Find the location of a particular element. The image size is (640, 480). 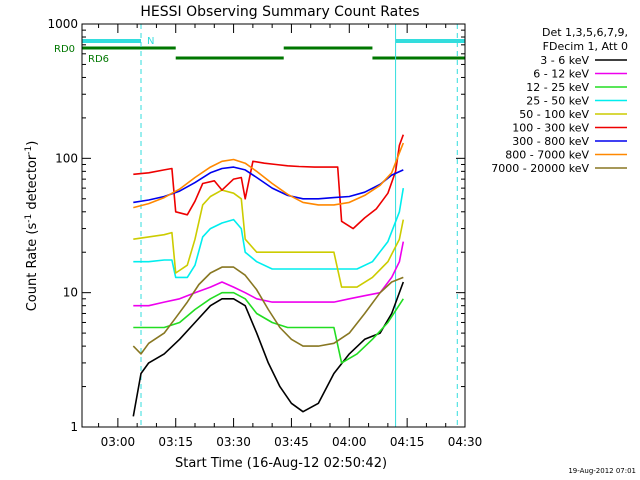

y-tick-label: 1000 is located at coordinates (62, 24).